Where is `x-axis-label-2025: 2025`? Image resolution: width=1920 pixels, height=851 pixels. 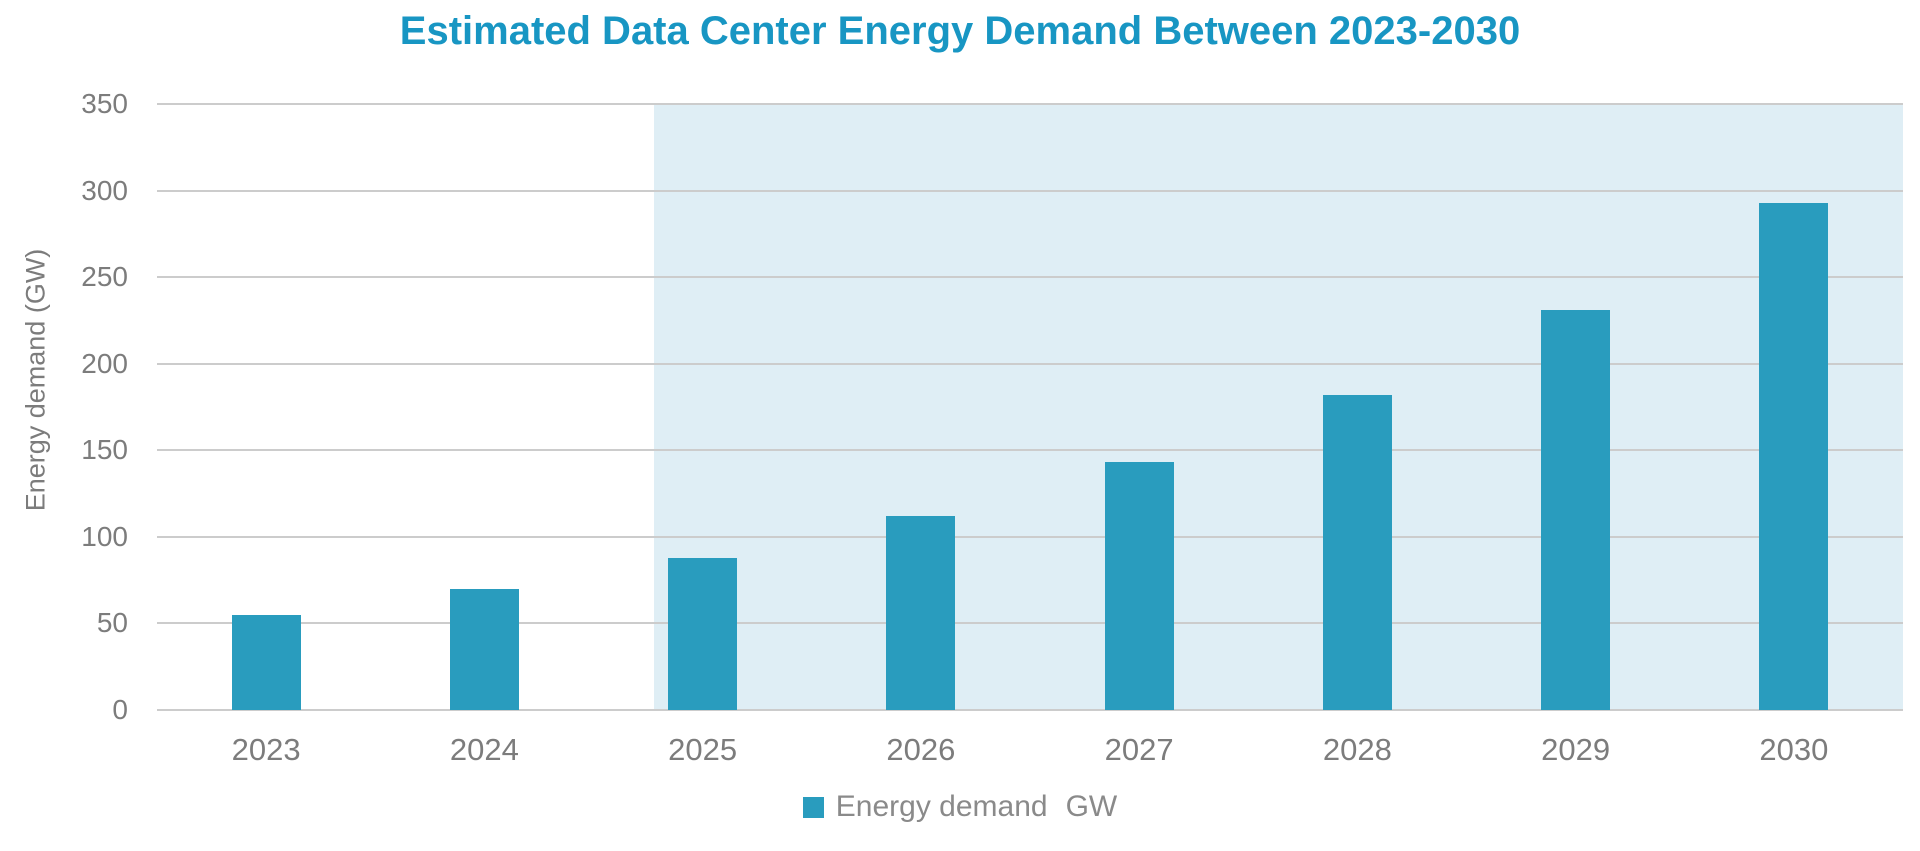
x-axis-label-2025: 2025 is located at coordinates (703, 749).